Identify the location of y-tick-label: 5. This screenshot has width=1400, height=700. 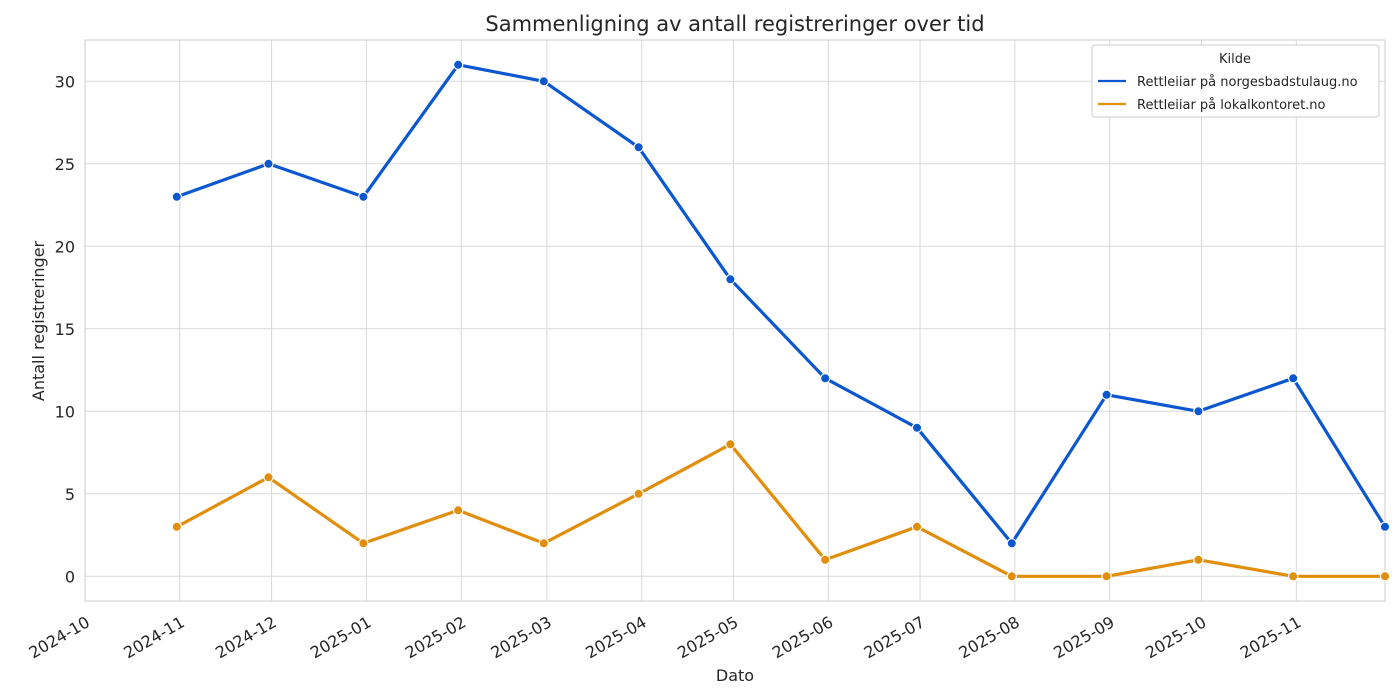
(70, 494).